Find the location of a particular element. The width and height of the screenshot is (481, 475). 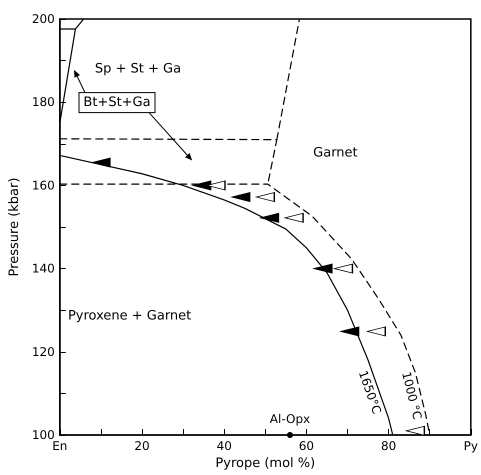

y-tick-label: 200 is located at coordinates (43, 19).